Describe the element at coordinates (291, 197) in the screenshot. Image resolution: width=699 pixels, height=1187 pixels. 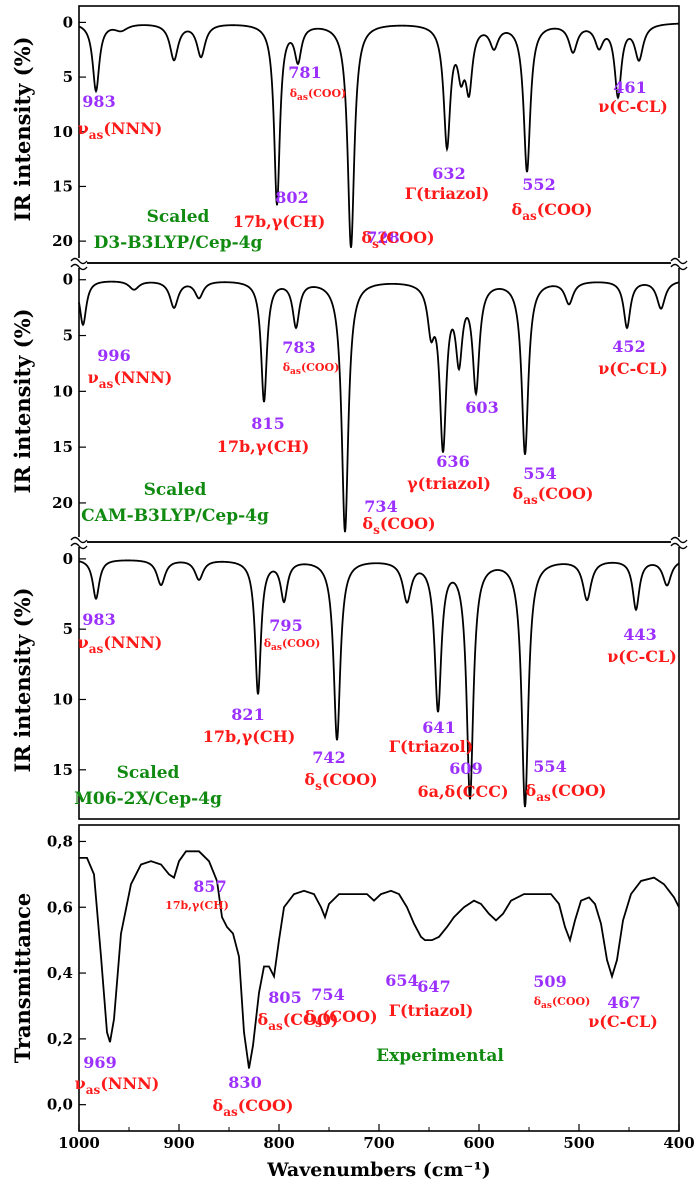
I see `peak-wavenumber-label: 802` at that location.